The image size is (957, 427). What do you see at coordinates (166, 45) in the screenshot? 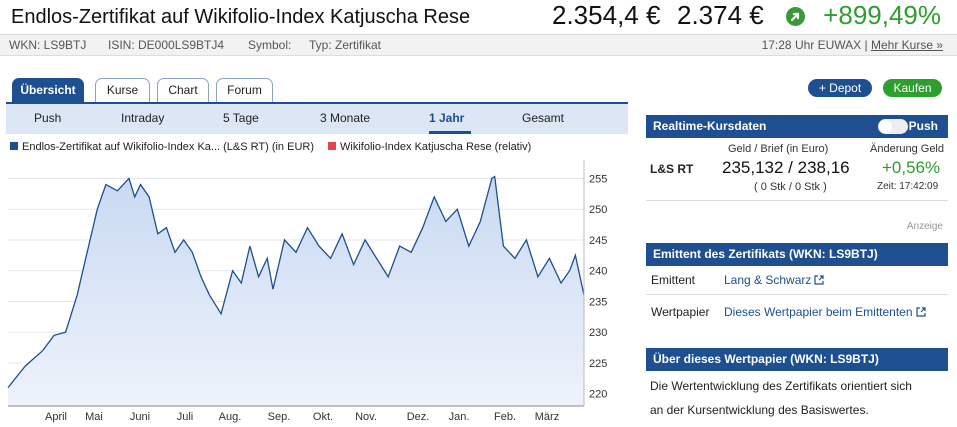
I see `isin: ISIN: DE000LS9BTJ4` at bounding box center [166, 45].